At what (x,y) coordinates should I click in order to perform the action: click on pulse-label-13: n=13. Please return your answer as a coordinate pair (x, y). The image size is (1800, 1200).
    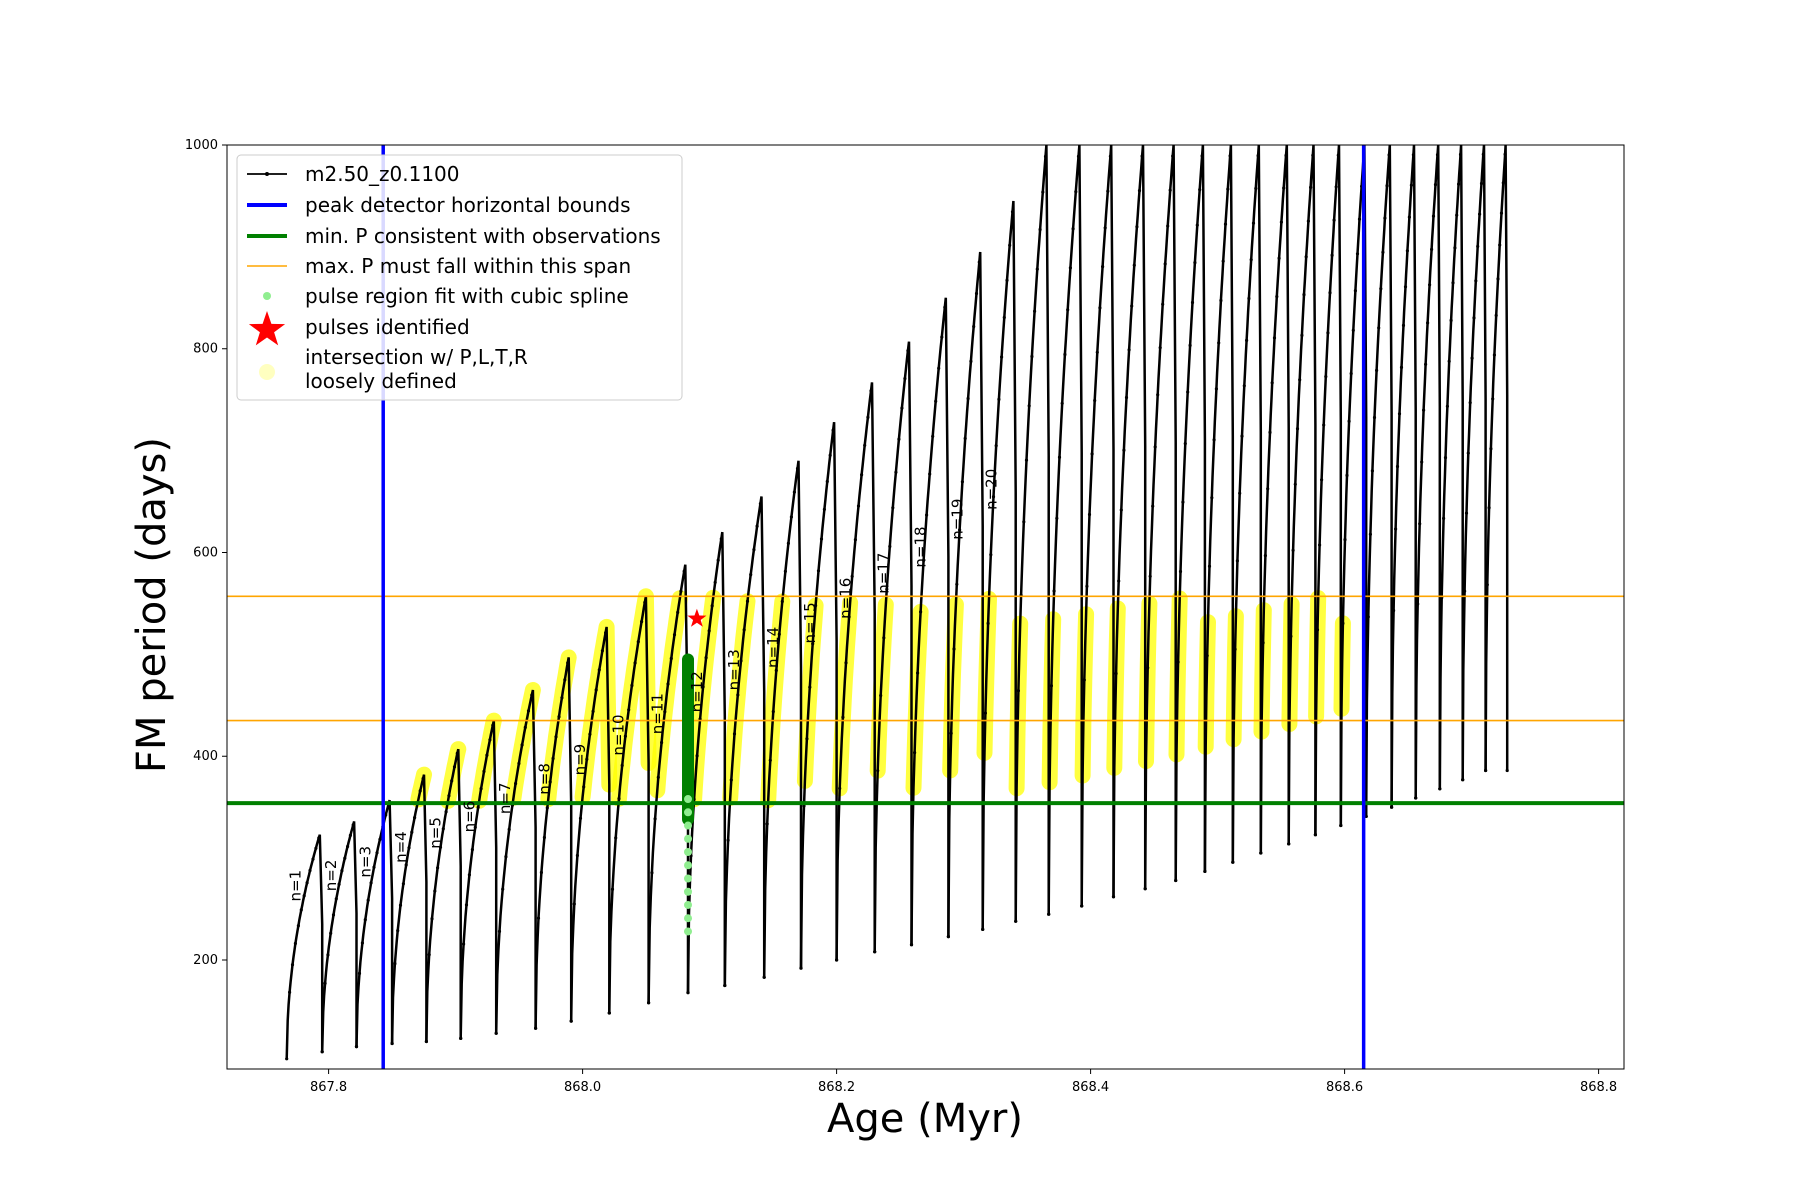
    Looking at the image, I should click on (734, 669).